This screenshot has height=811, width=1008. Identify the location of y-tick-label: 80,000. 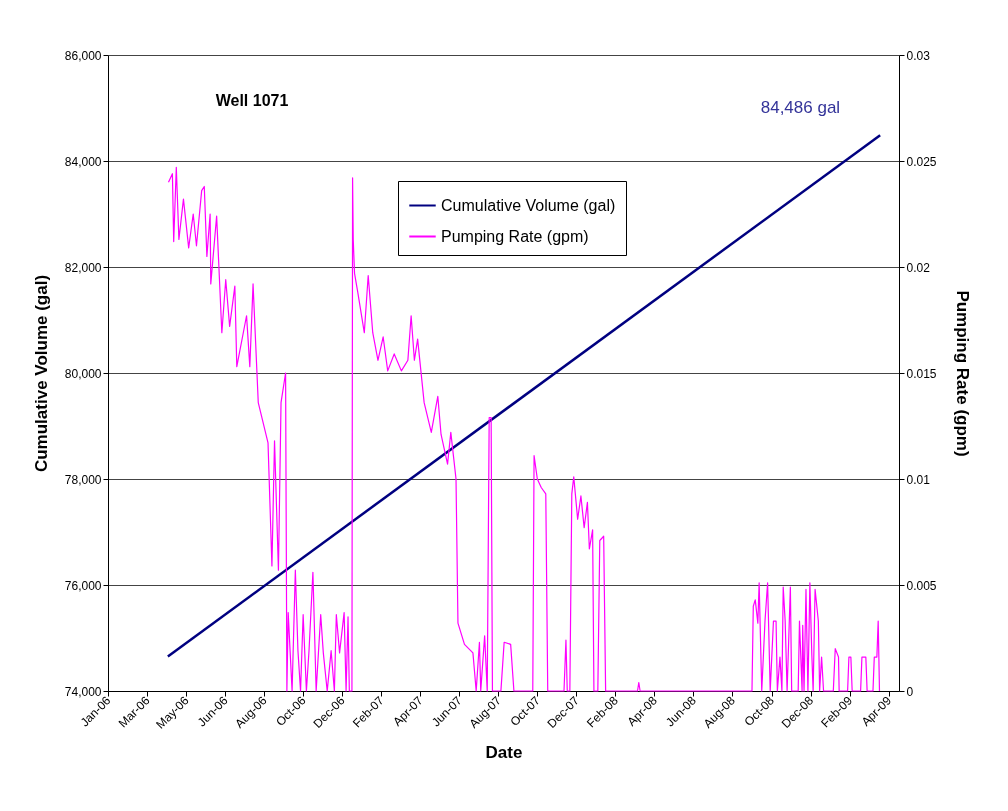
(83, 373).